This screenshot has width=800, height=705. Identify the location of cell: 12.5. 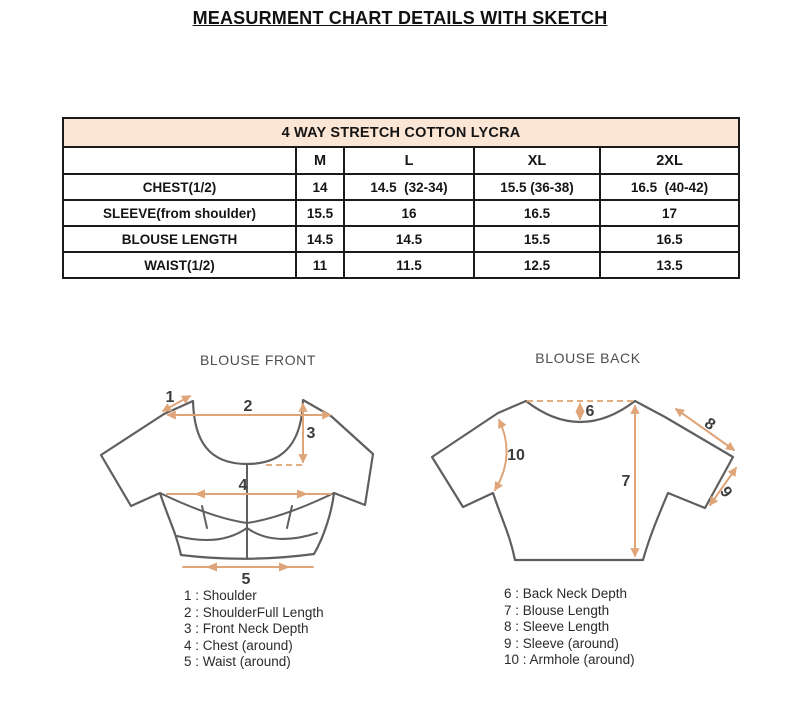
(537, 265).